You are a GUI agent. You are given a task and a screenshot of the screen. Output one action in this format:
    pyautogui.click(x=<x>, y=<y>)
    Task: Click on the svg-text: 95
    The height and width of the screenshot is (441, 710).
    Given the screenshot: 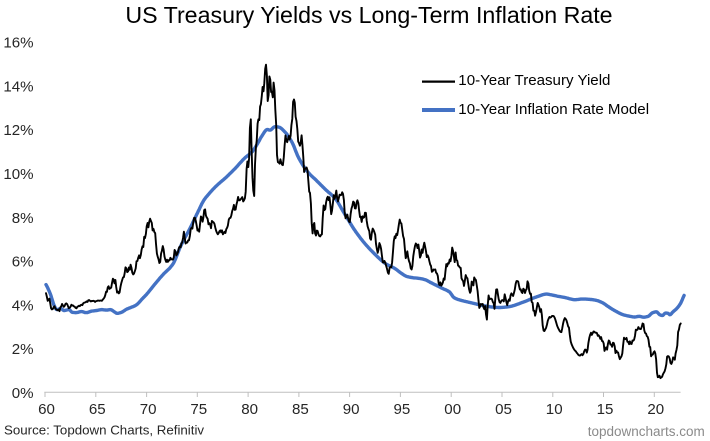 What is the action you would take?
    pyautogui.click(x=402, y=409)
    